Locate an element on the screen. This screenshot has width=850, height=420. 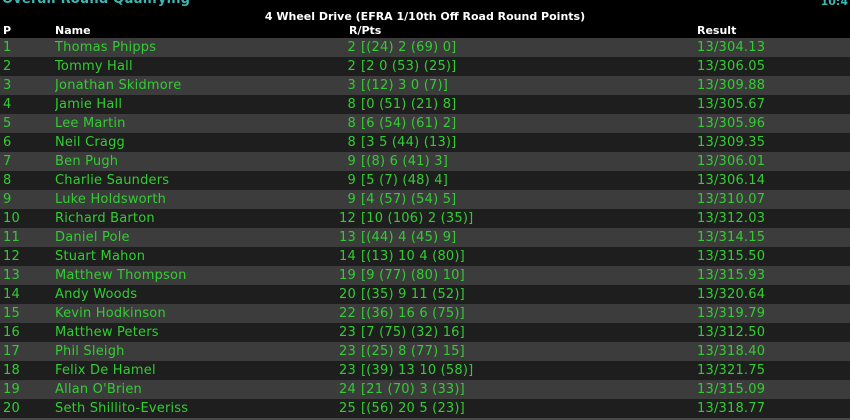
driver-name-cell: Charlie Saunders is located at coordinates (112, 180).